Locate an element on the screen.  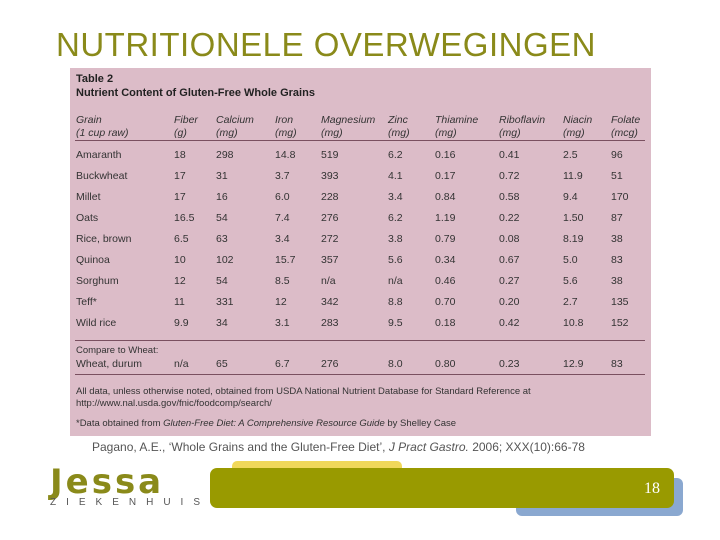
footnote-source-prefix: *Data obtained from is located at coordinates (120, 423).